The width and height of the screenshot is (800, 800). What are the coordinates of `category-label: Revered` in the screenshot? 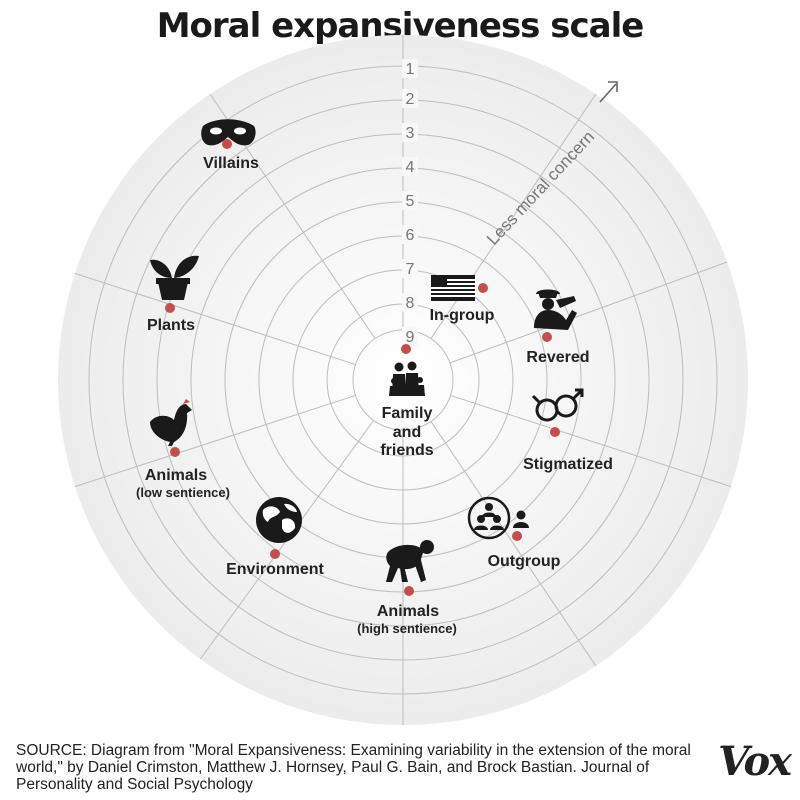 It's located at (557, 357).